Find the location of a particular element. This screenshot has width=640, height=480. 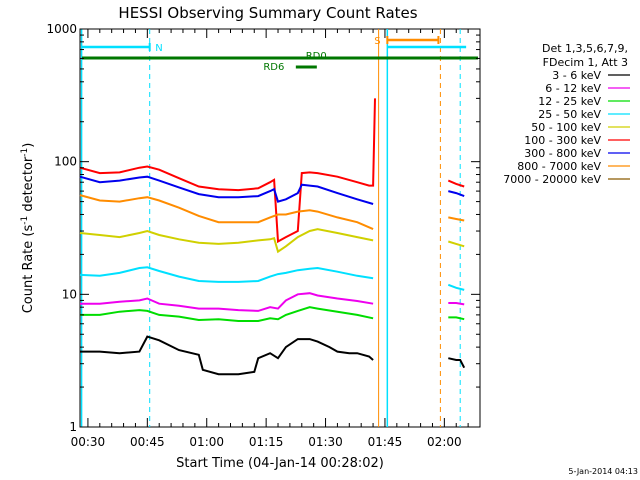

y-tick-label: 10 is located at coordinates (69, 294).